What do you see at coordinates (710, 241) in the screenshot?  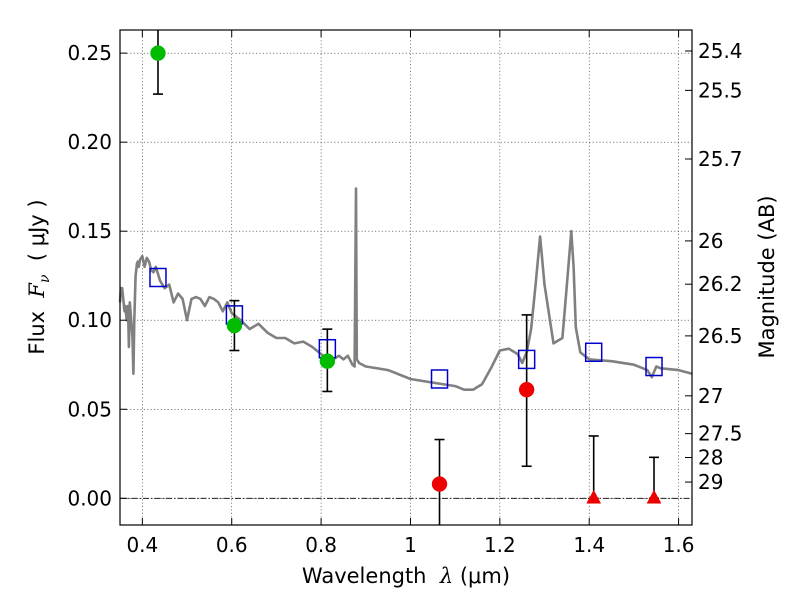 I see `magnitude-tick-label: 26` at bounding box center [710, 241].